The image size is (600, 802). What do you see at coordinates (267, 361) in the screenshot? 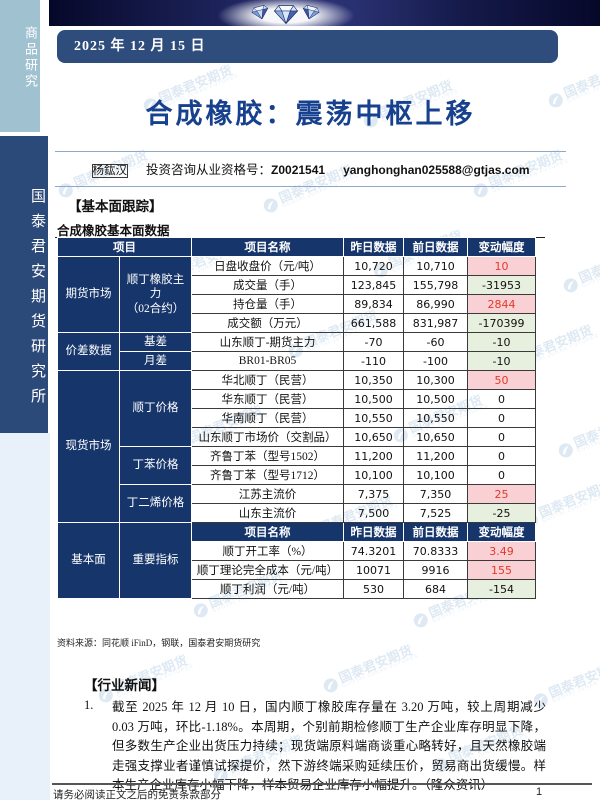
I see `item-name-cell: BR01-BR05` at bounding box center [267, 361].